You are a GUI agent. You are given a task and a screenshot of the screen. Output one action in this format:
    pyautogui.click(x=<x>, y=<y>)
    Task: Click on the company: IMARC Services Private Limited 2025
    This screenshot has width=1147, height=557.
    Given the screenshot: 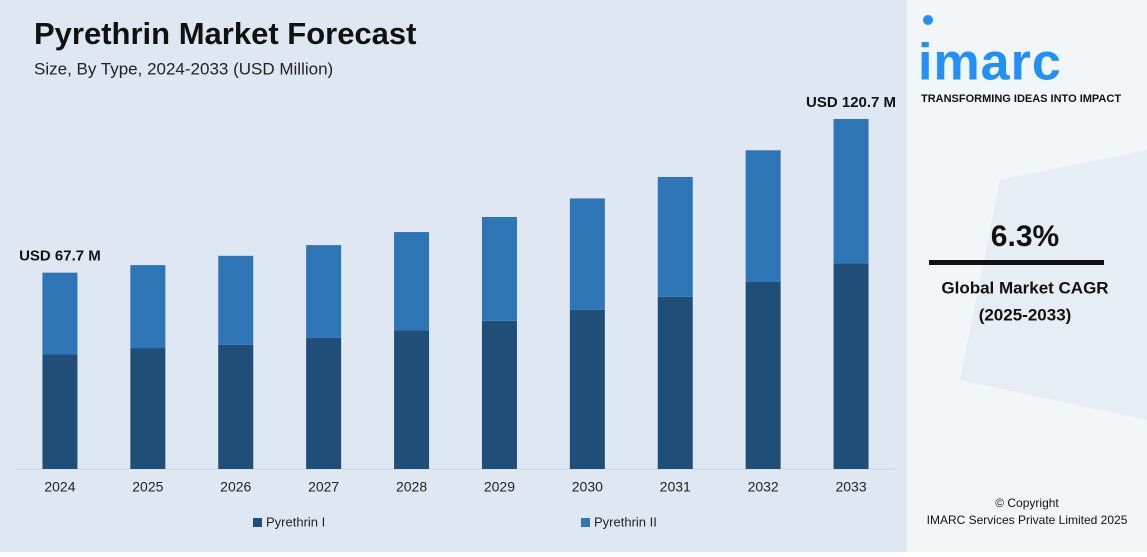 What is the action you would take?
    pyautogui.click(x=1027, y=520)
    